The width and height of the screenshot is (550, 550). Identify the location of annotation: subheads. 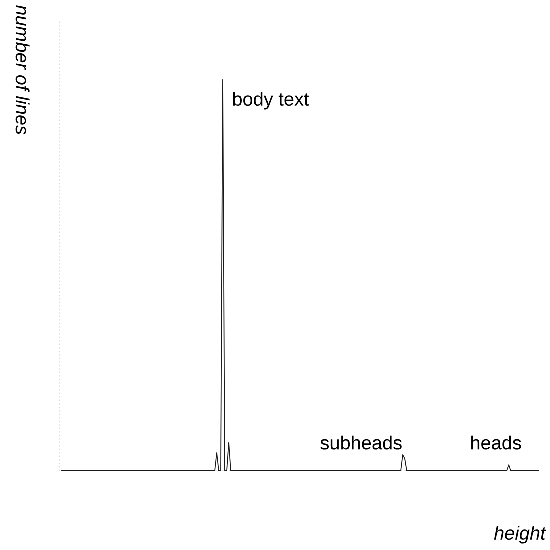
(361, 443).